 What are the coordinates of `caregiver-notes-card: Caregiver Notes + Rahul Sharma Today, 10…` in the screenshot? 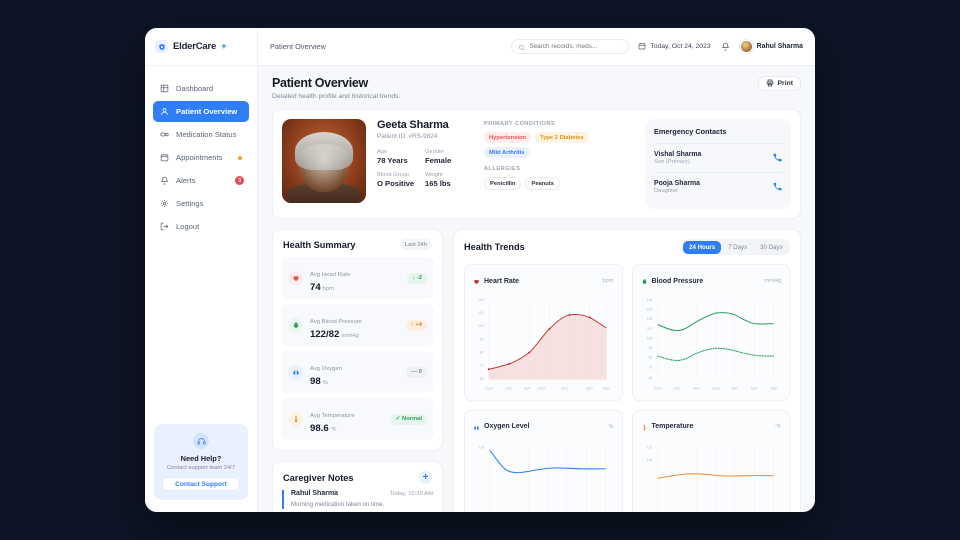 It's located at (357, 486).